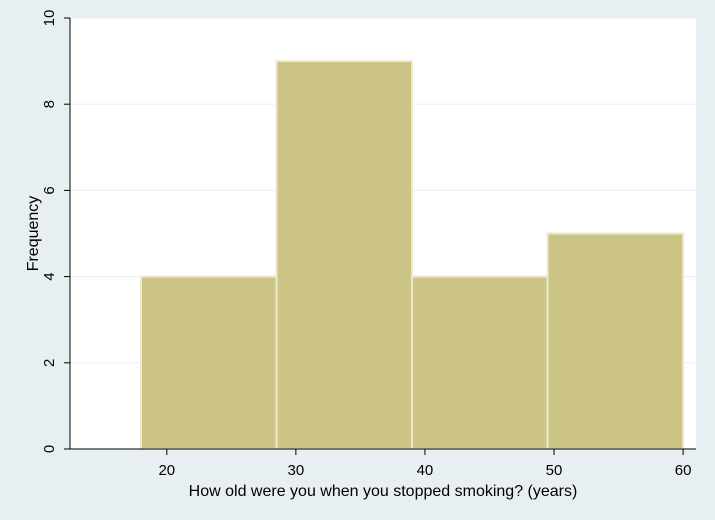 This screenshot has height=520, width=715. What do you see at coordinates (49, 449) in the screenshot?
I see `y-tick-label: 0` at bounding box center [49, 449].